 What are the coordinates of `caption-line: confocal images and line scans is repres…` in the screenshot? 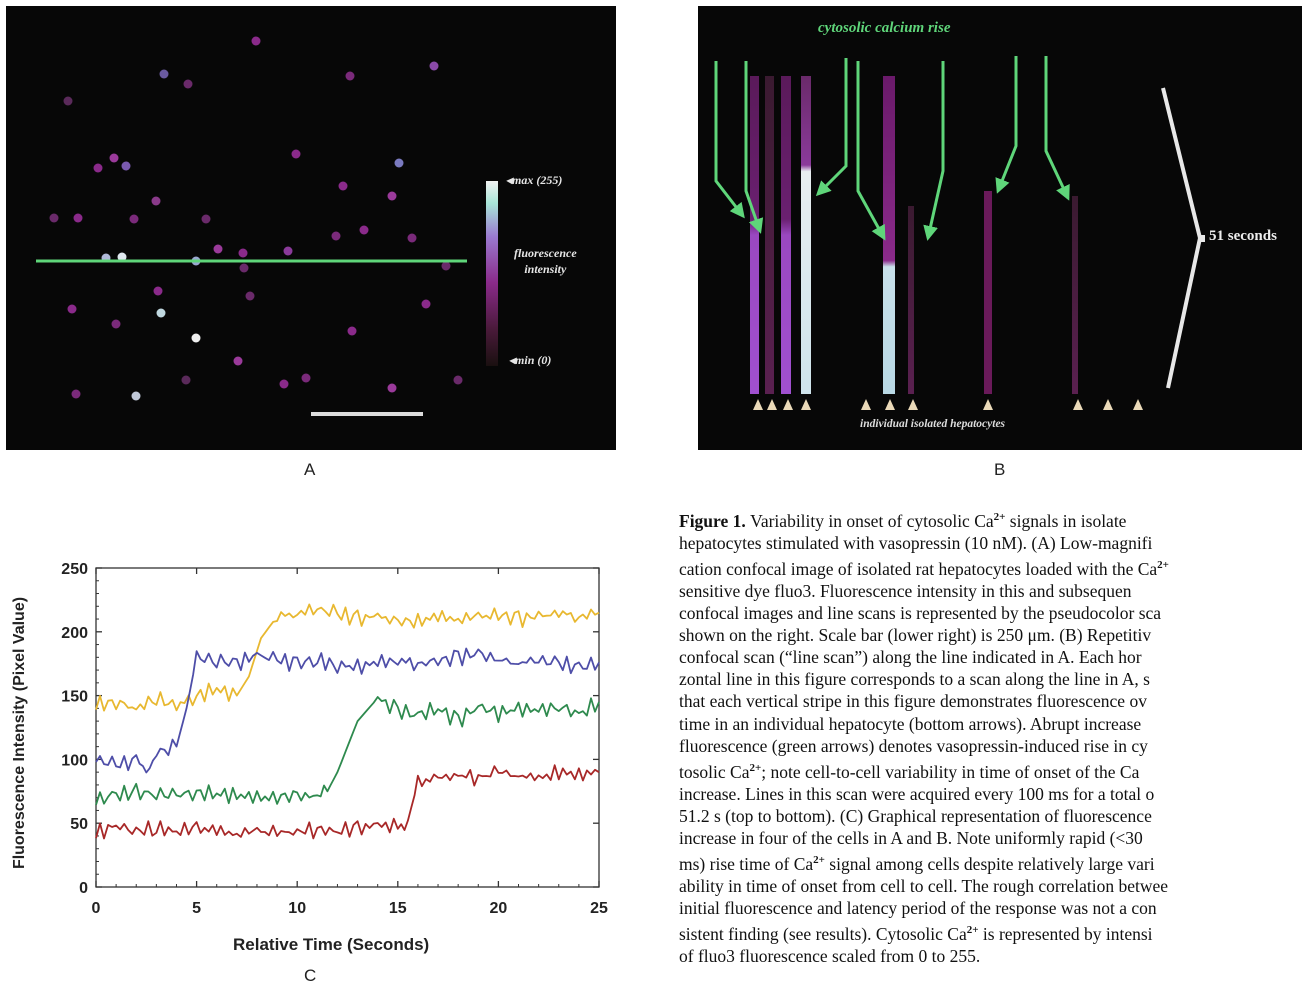 It's located at (920, 613).